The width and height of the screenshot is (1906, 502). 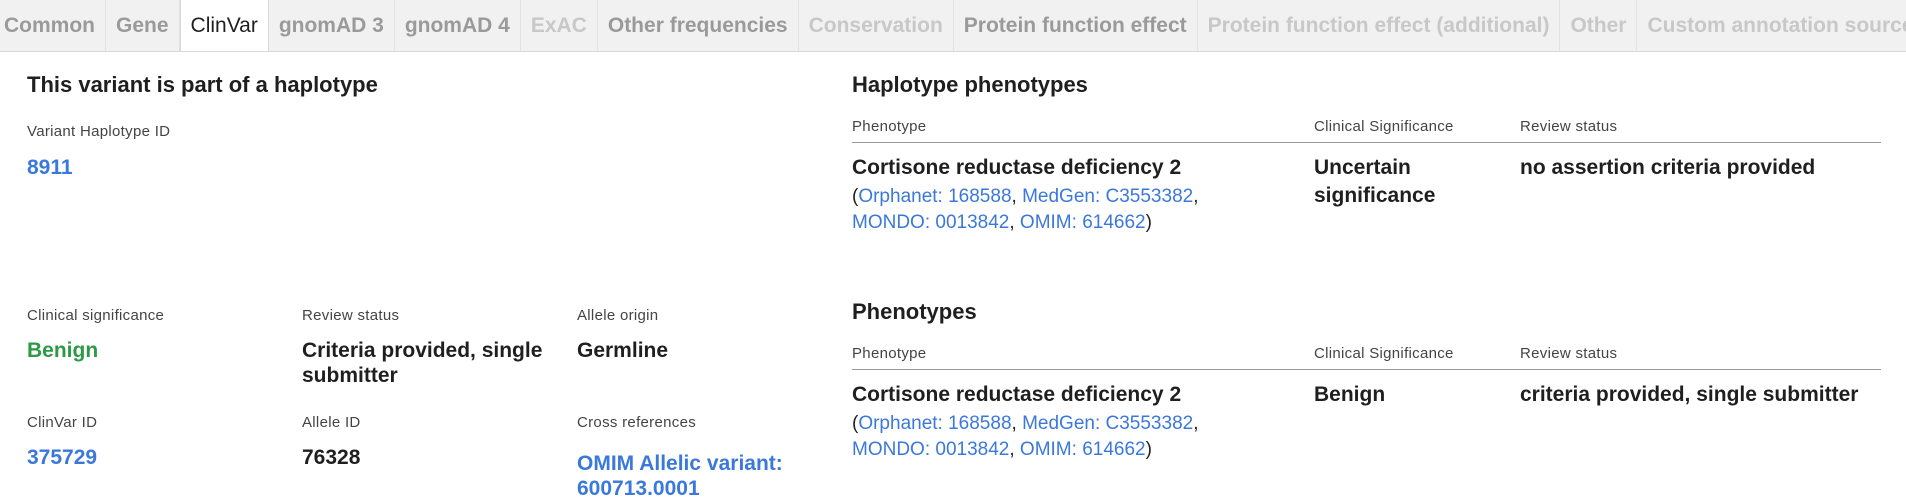 What do you see at coordinates (62, 457) in the screenshot?
I see `clinvar-id-link: 375729` at bounding box center [62, 457].